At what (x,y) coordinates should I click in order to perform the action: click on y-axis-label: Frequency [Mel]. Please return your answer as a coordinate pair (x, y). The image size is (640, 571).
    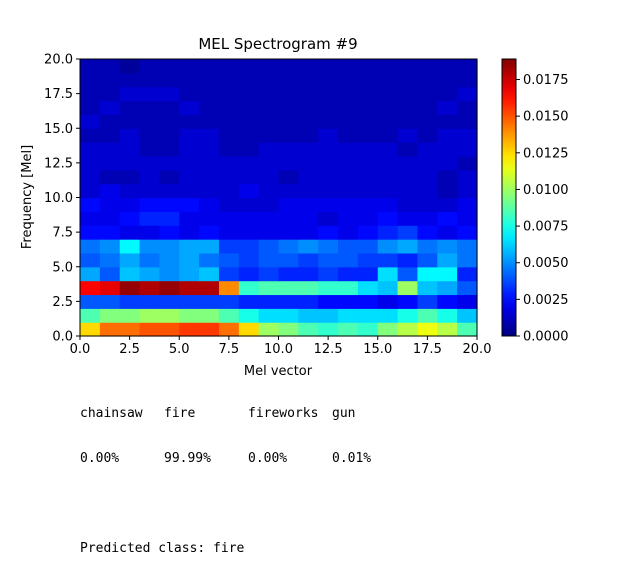
    Looking at the image, I should click on (27, 197).